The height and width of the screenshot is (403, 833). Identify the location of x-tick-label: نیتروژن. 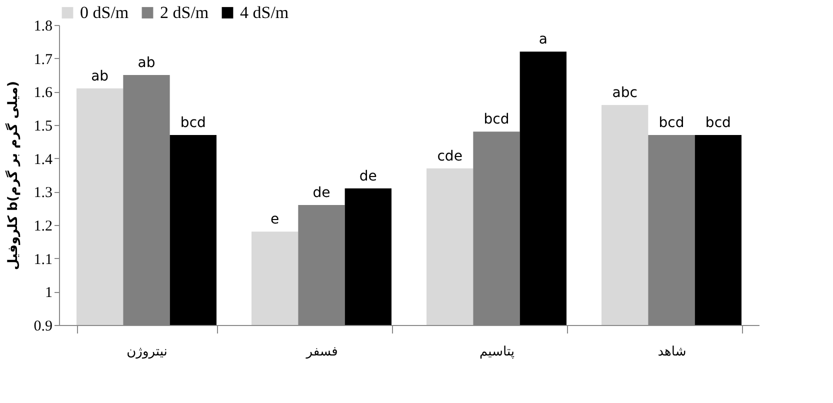
(147, 352).